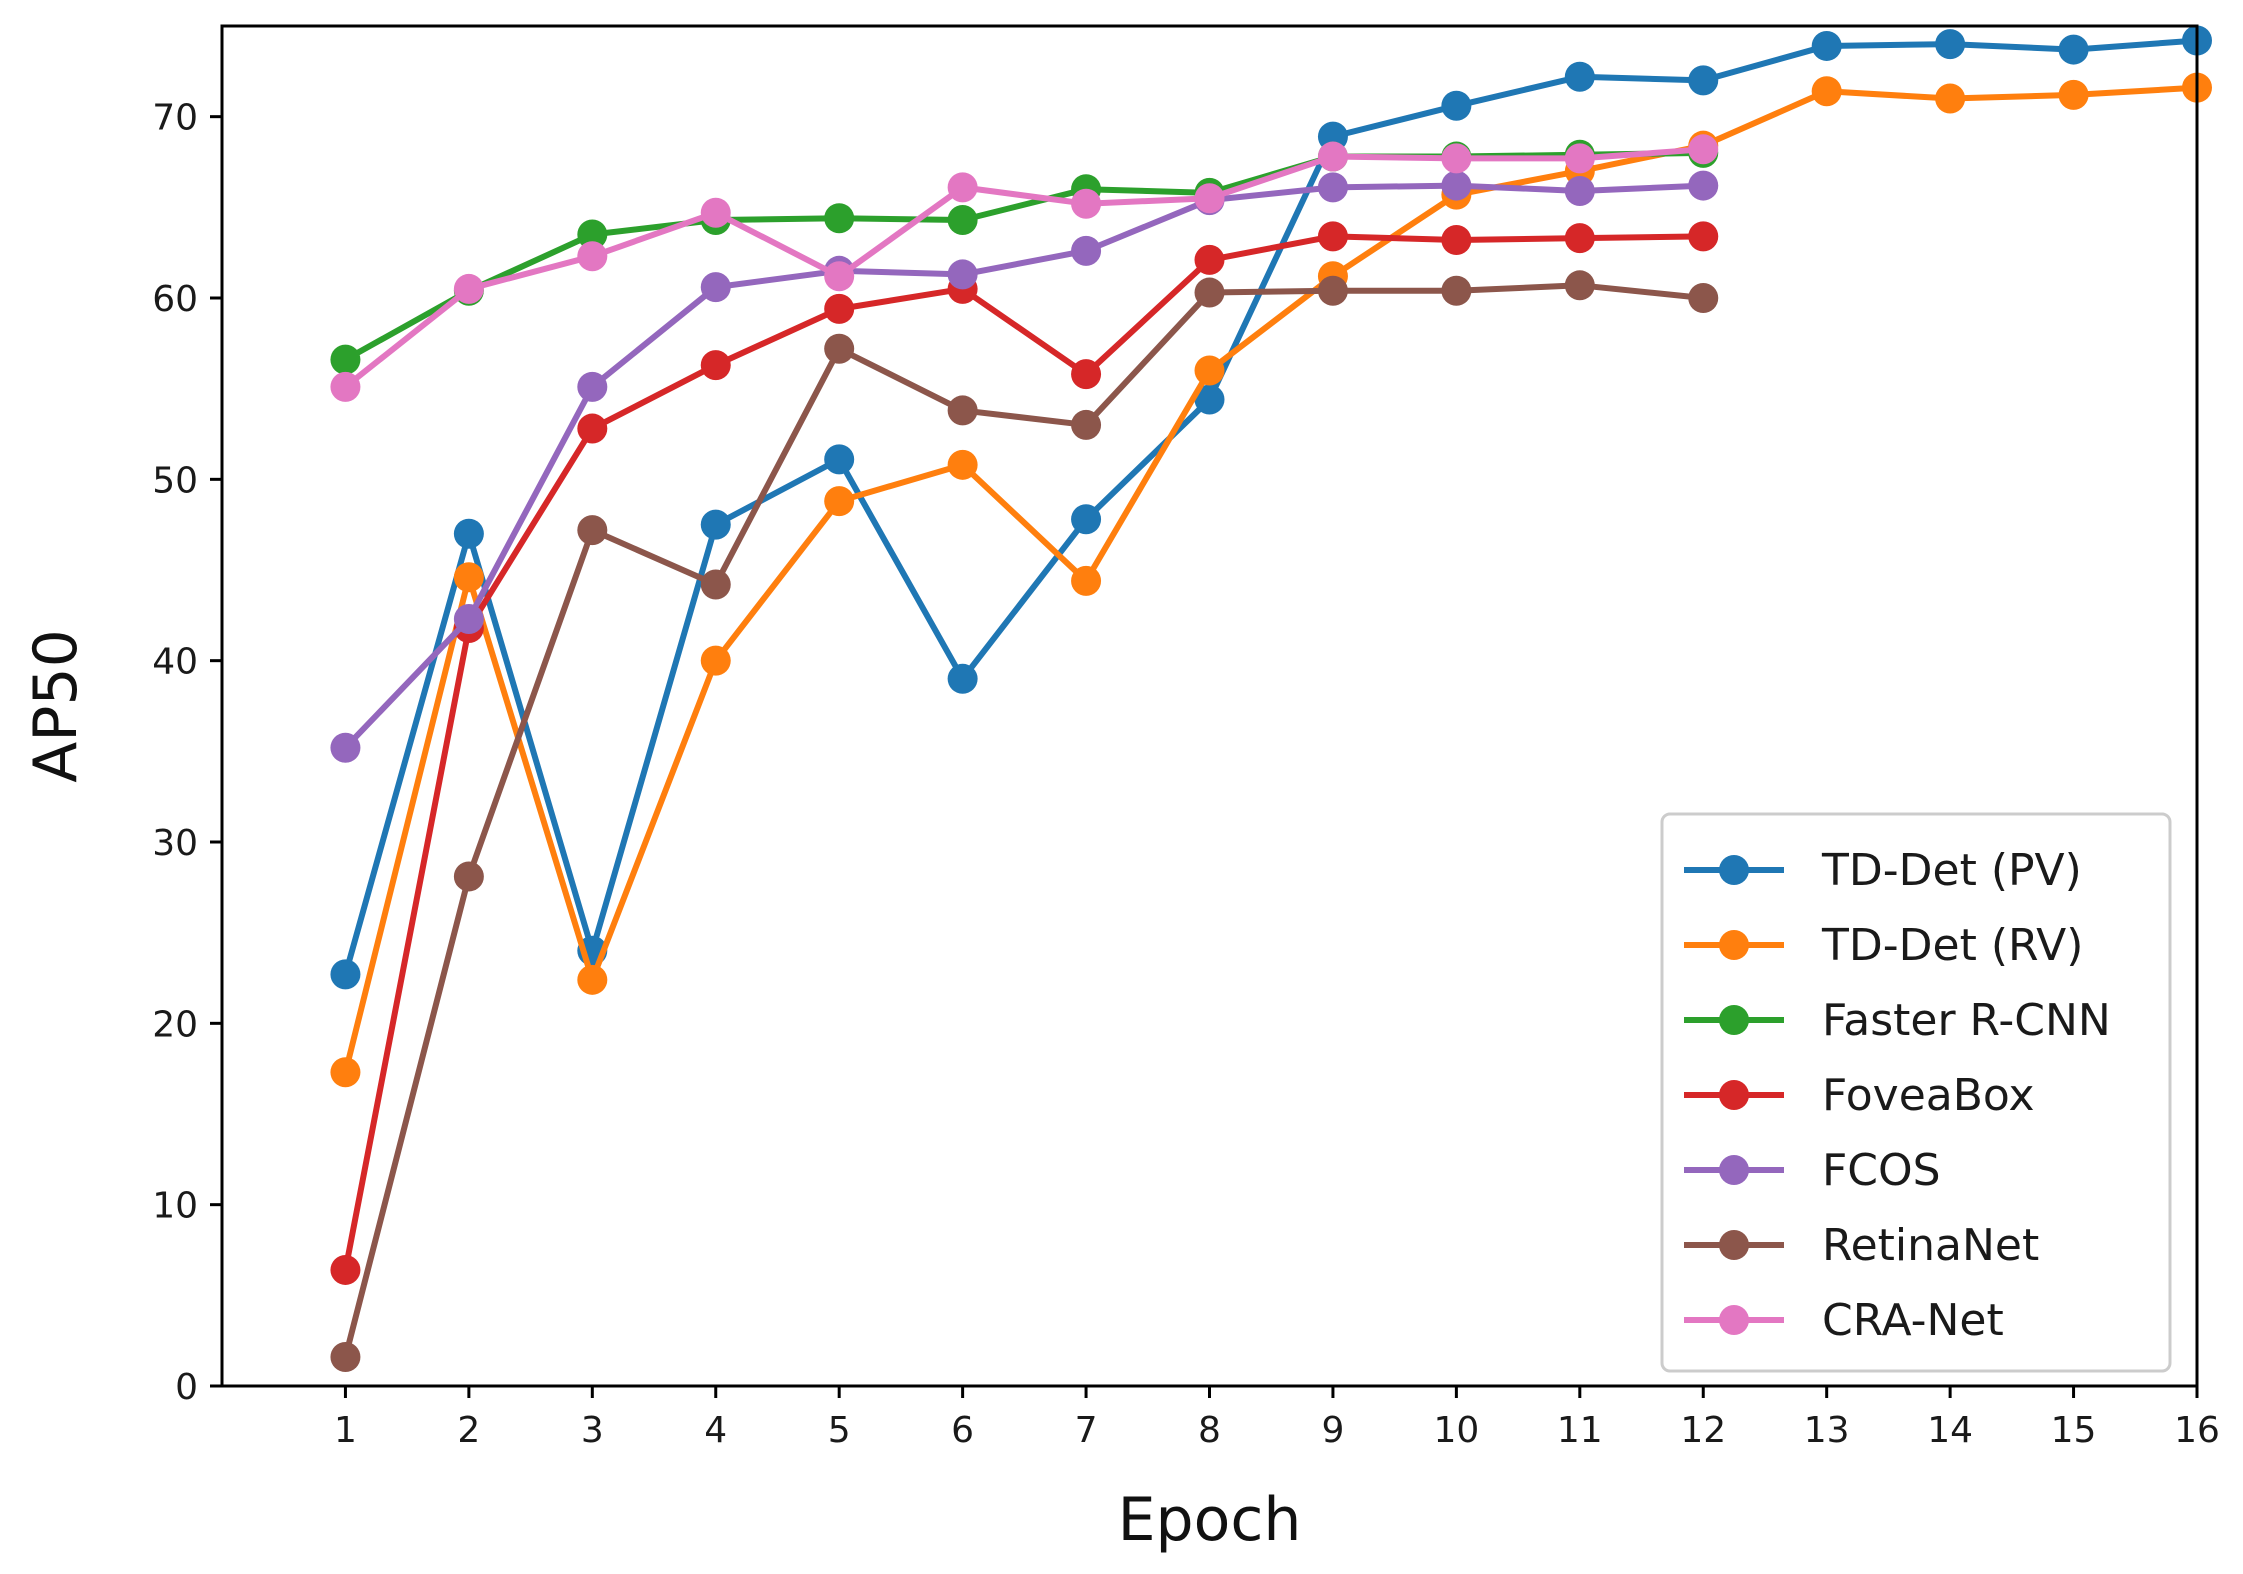  Describe the element at coordinates (187, 753) in the screenshot. I see `y-axis-ticks: 0 10 20 30 40 50 60 70` at that location.